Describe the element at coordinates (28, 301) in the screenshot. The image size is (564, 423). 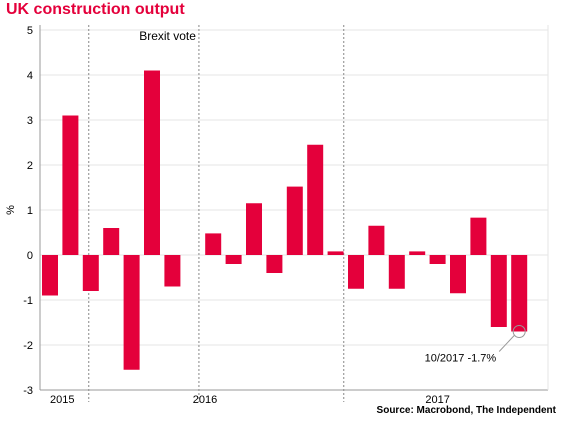
I see `y-tick-label: -1` at that location.